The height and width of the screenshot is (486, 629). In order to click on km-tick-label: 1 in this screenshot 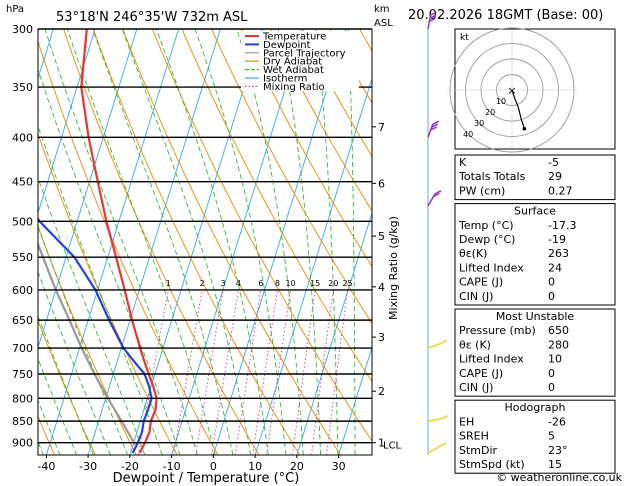, I will do `click(381, 443)`.